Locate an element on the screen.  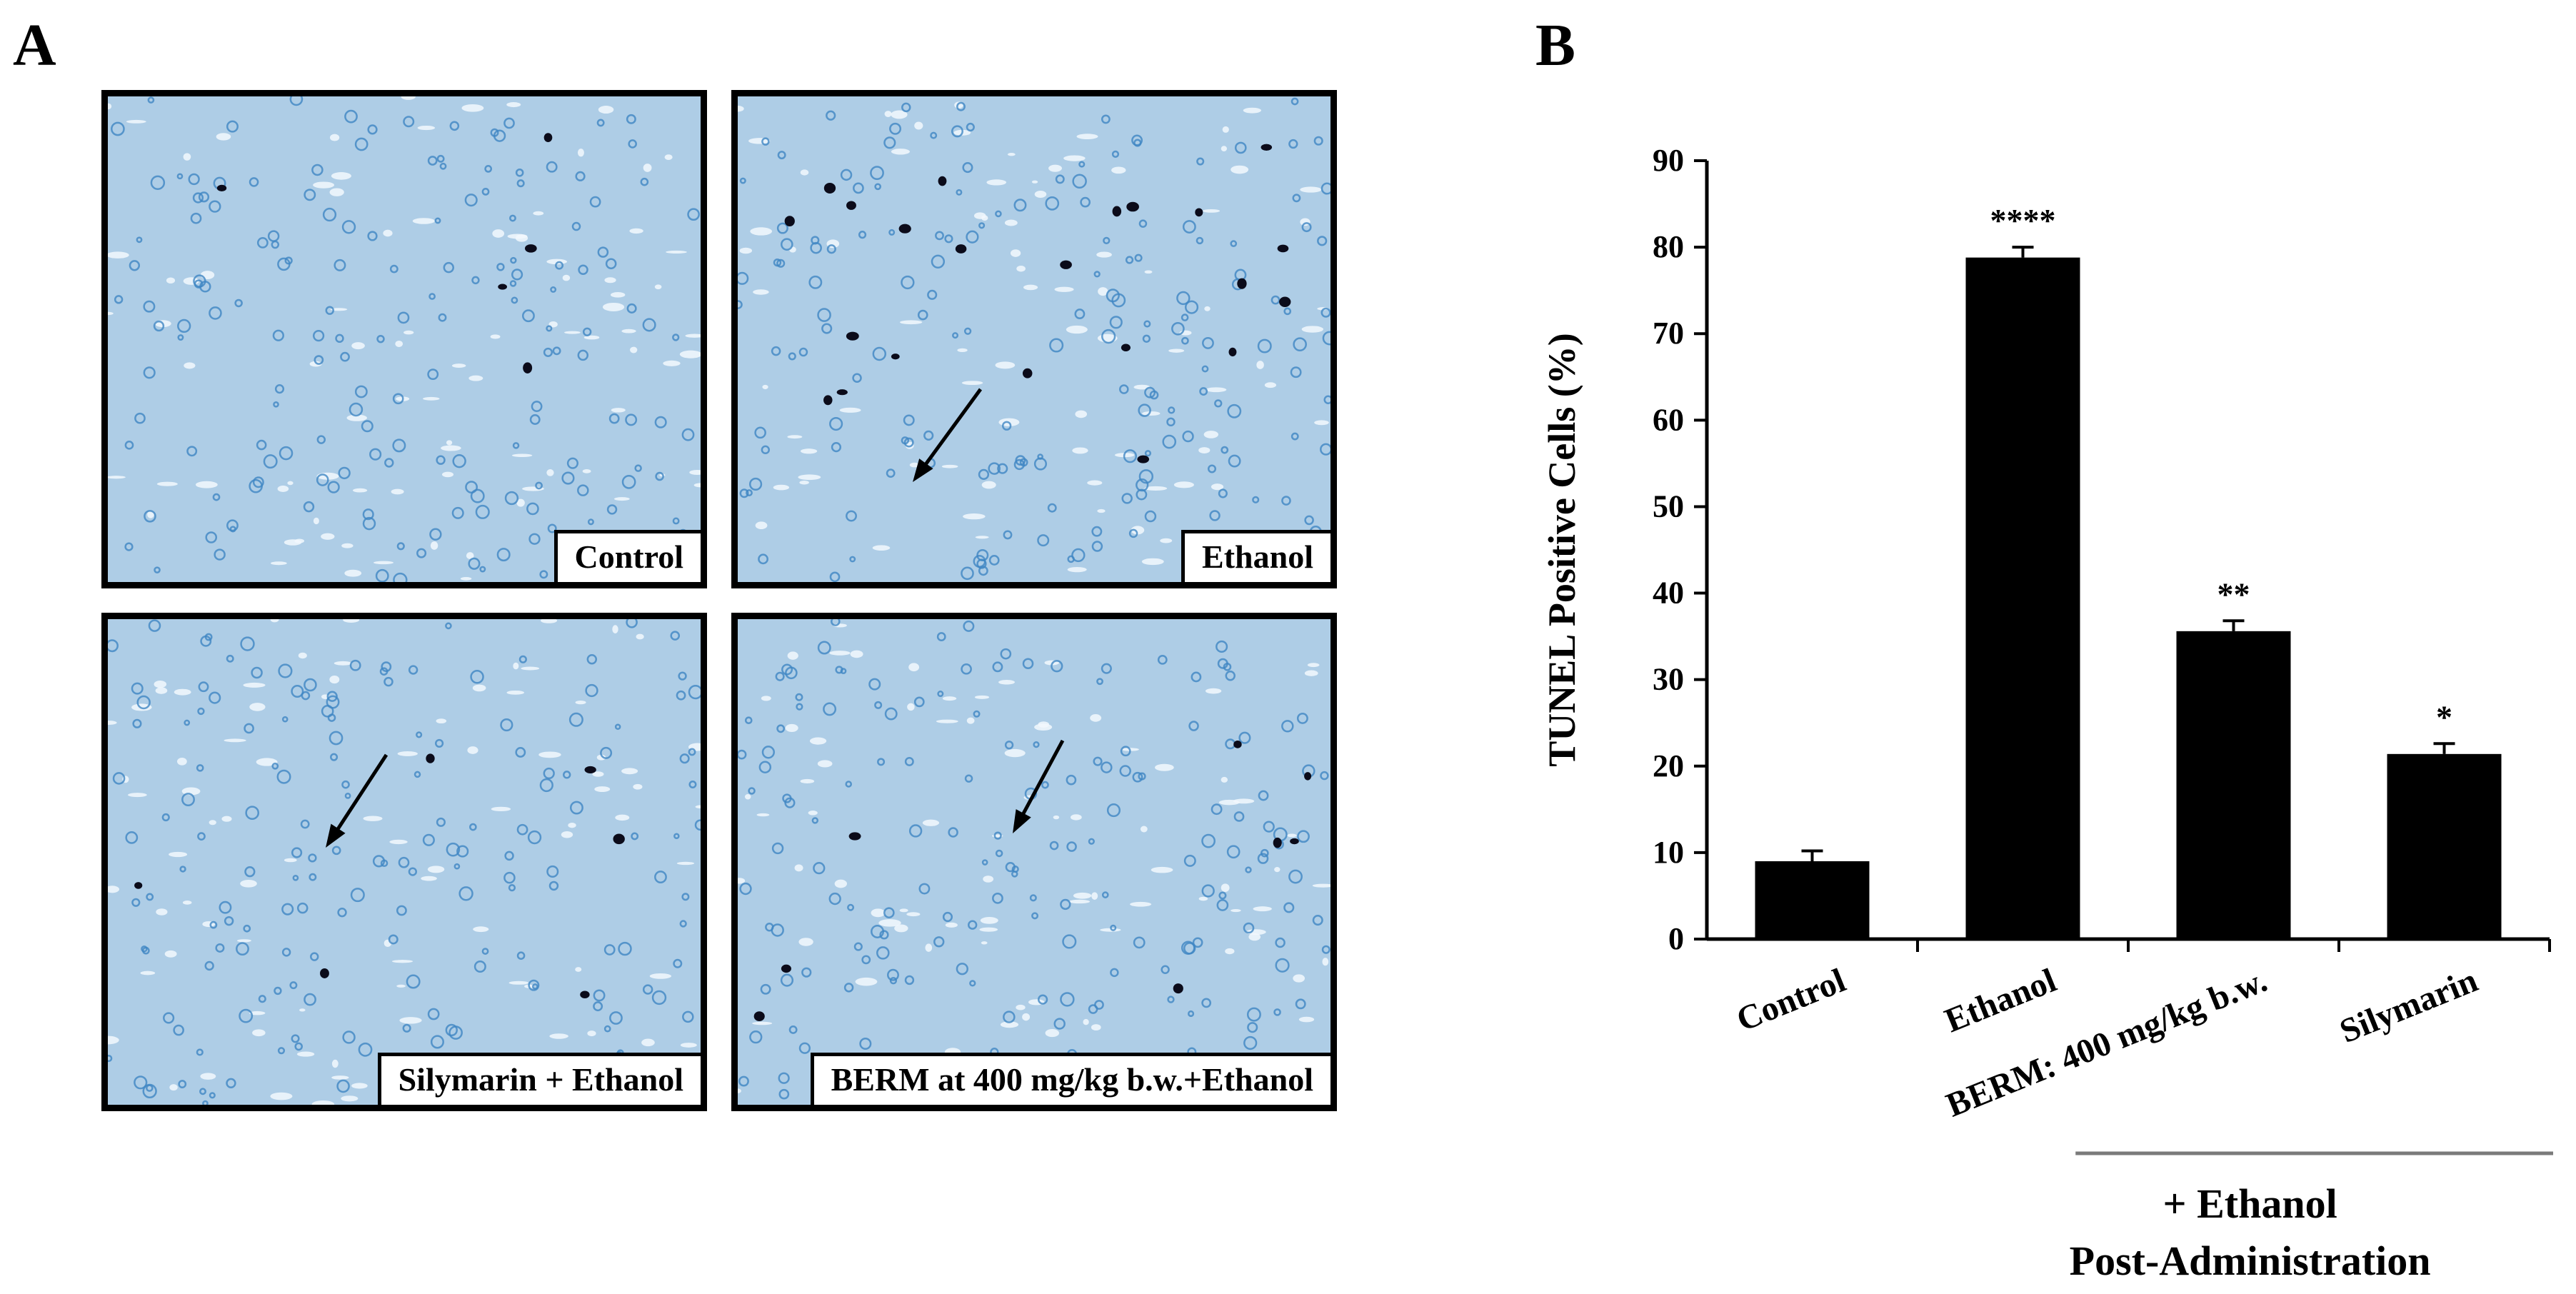
y-tick-label: 10 is located at coordinates (1668, 853).